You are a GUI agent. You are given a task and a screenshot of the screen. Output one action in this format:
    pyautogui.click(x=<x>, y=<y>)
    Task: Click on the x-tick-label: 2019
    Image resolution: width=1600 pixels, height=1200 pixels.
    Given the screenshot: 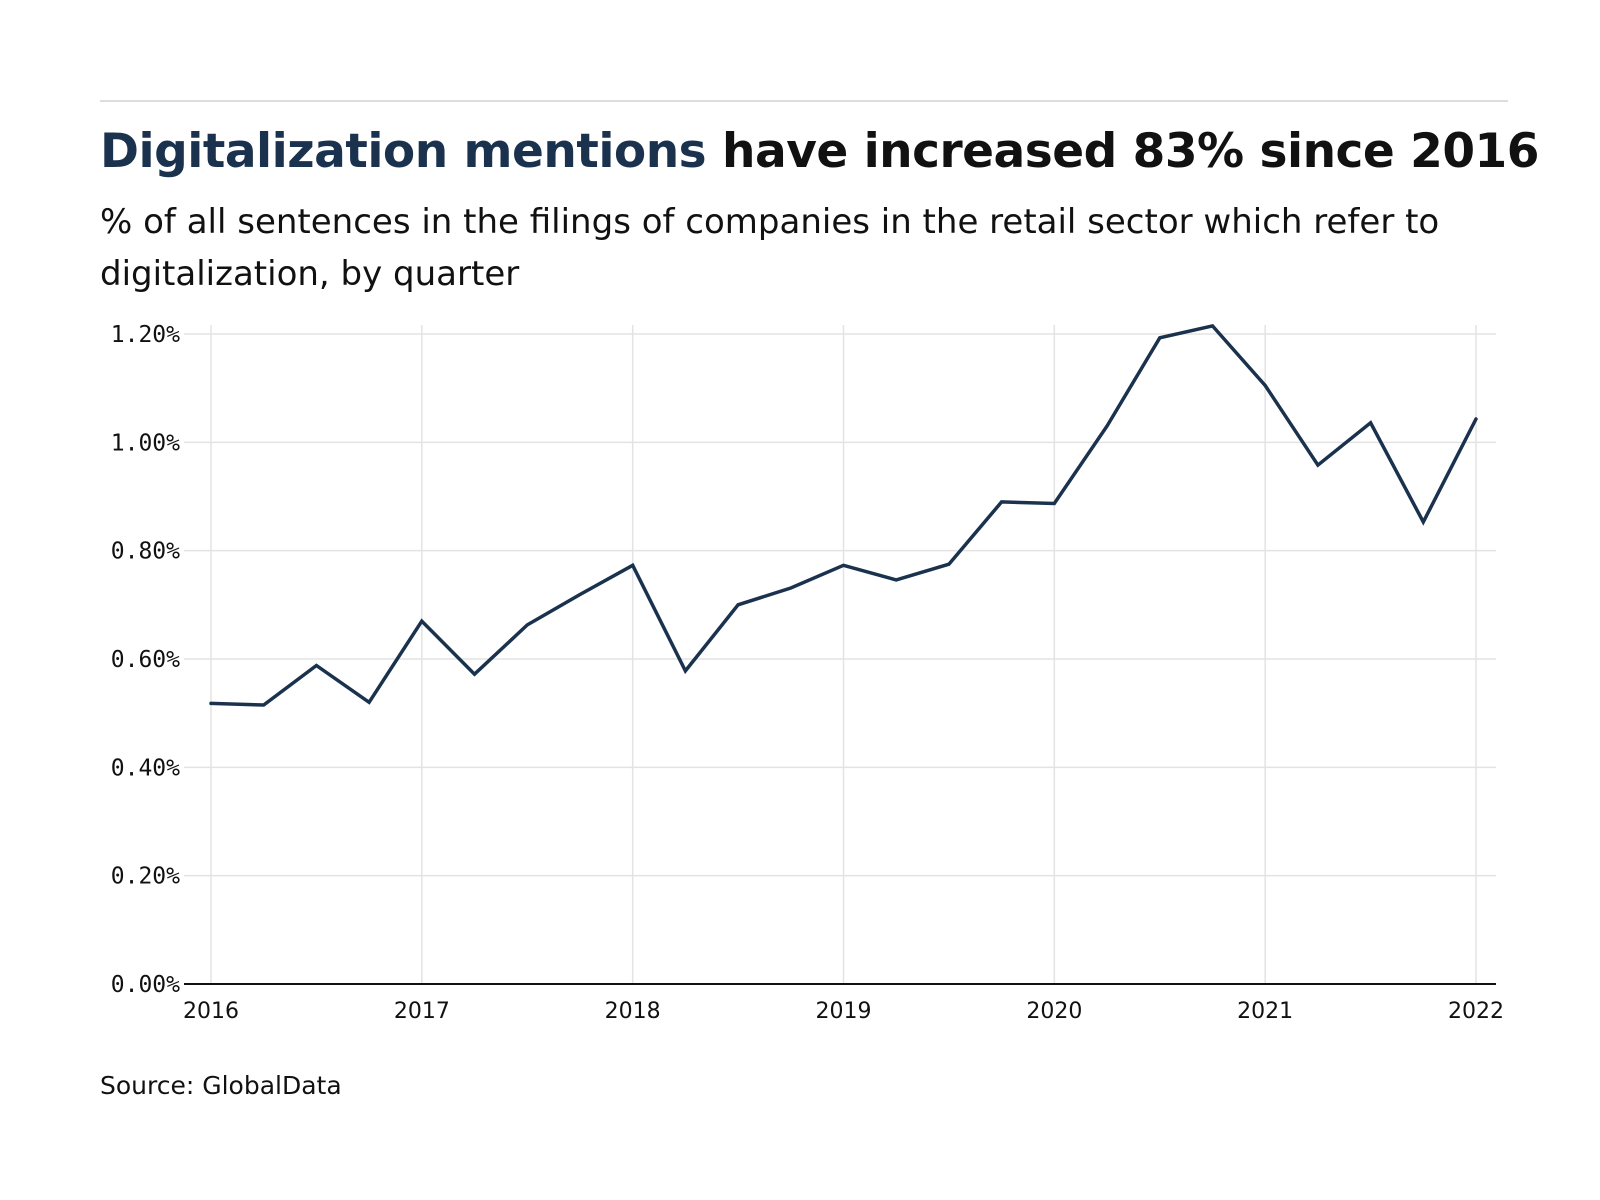 What is the action you would take?
    pyautogui.click(x=844, y=1011)
    